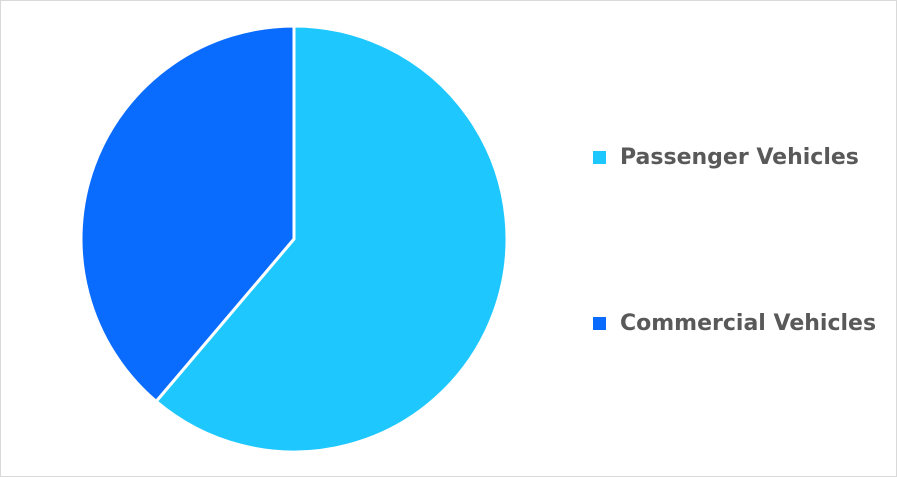 This screenshot has width=897, height=477. What do you see at coordinates (748, 323) in the screenshot?
I see `legend-label-commercial-vehicles: Commercial Vehicles` at bounding box center [748, 323].